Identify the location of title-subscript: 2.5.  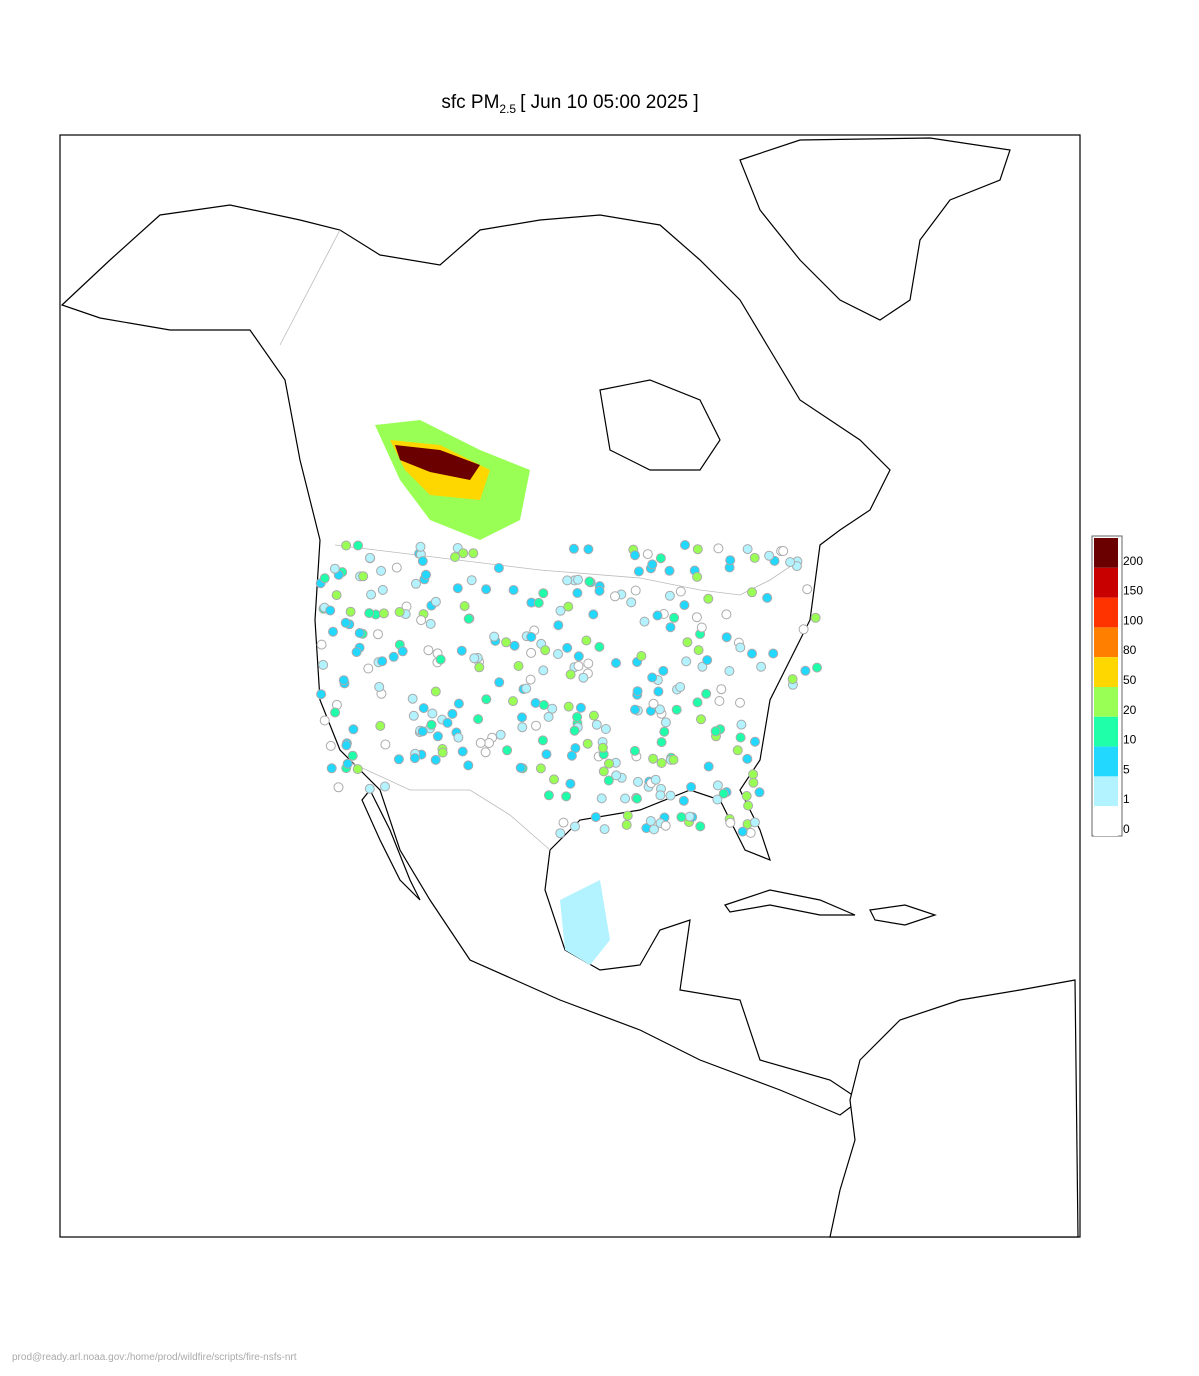
(507, 109).